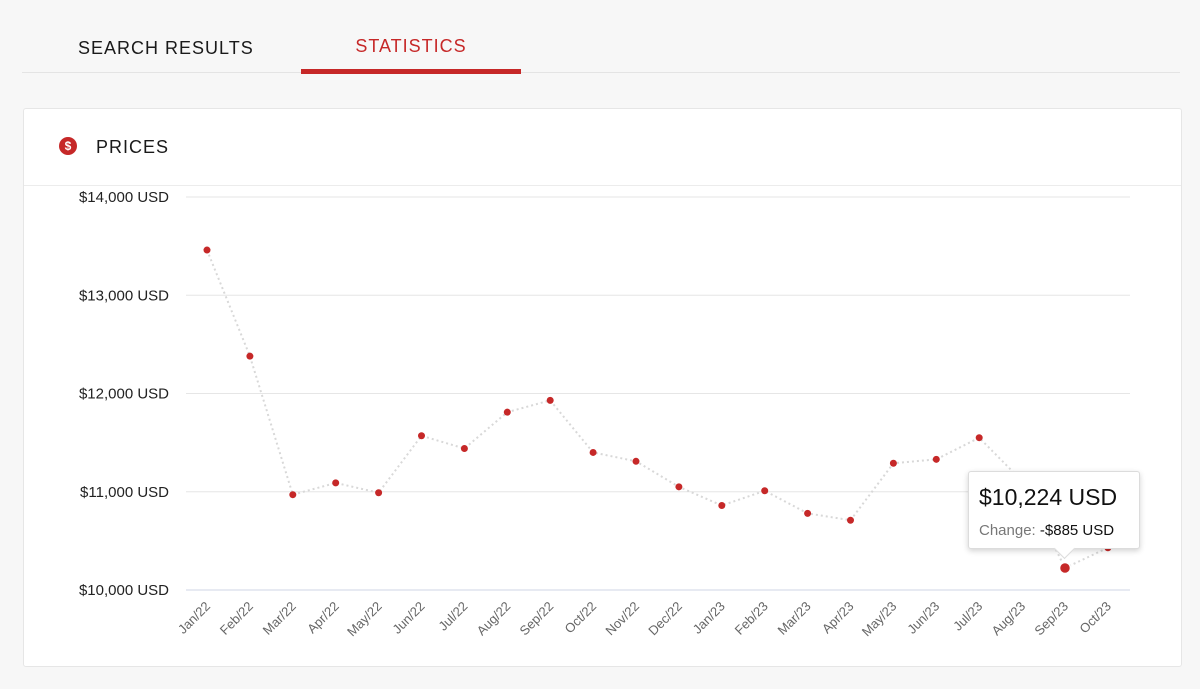 This screenshot has height=689, width=1200. Describe the element at coordinates (1048, 497) in the screenshot. I see `tooltip-value: $10,224 USD` at that location.